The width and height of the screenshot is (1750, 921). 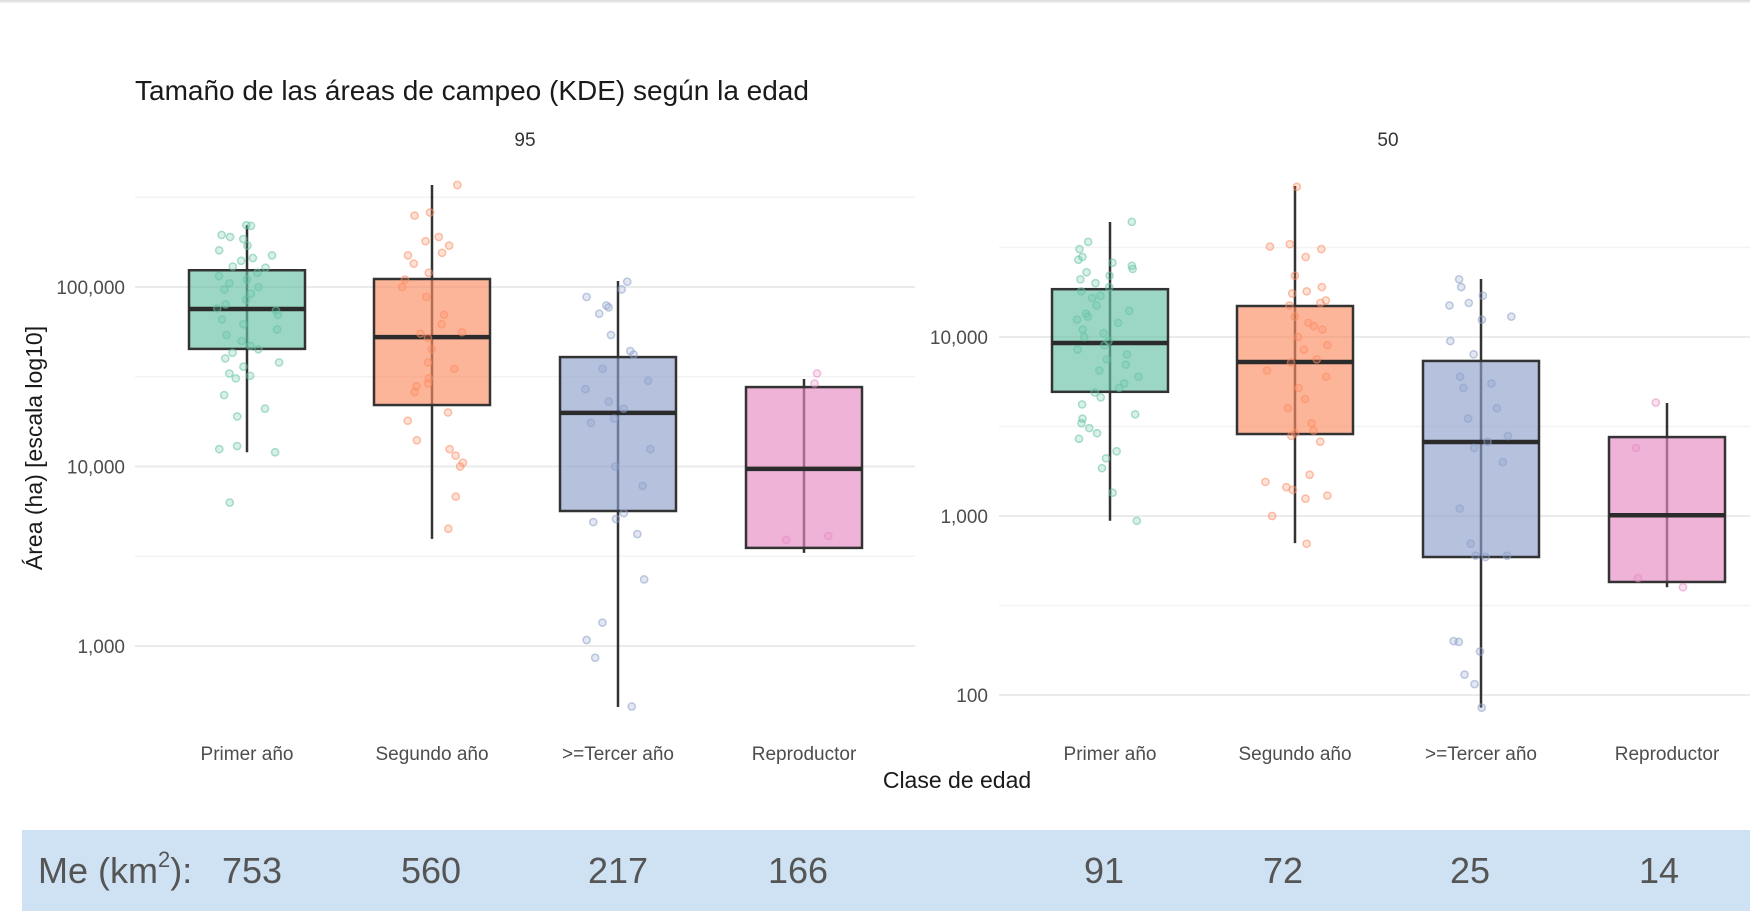 What do you see at coordinates (524, 140) in the screenshot?
I see `facet-label: 95` at bounding box center [524, 140].